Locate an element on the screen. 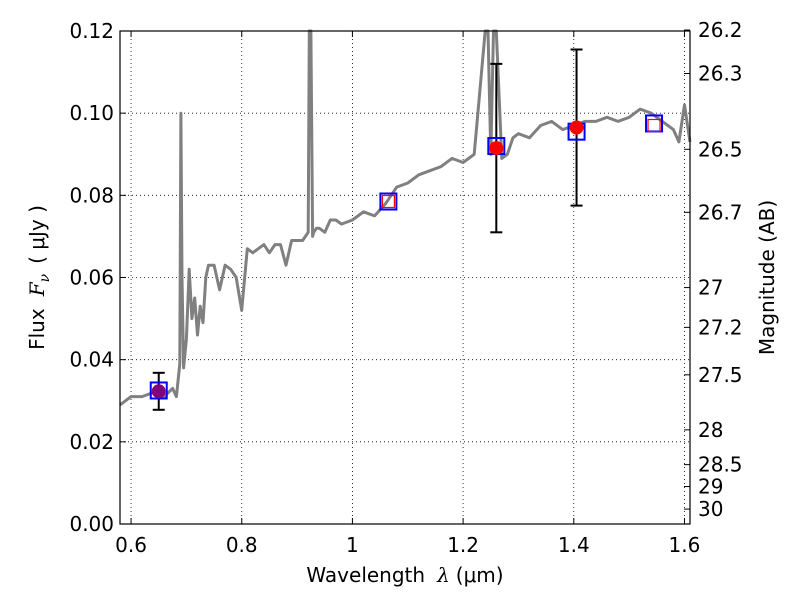 Image resolution: width=800 pixels, height=600 pixels. x-tick-label: 1.4 is located at coordinates (574, 545).